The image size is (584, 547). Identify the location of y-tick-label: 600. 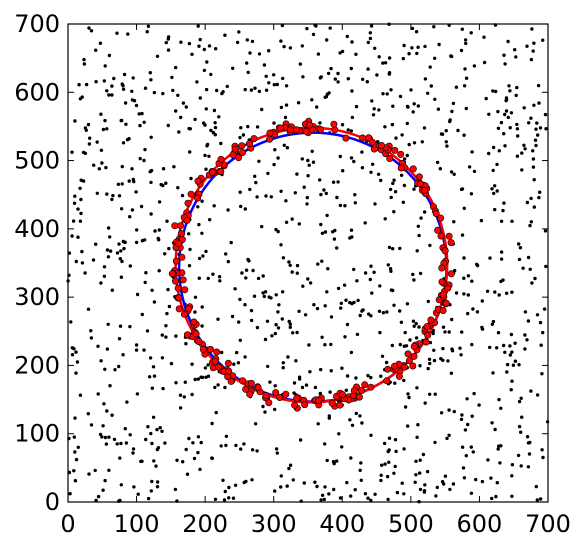
(37, 92).